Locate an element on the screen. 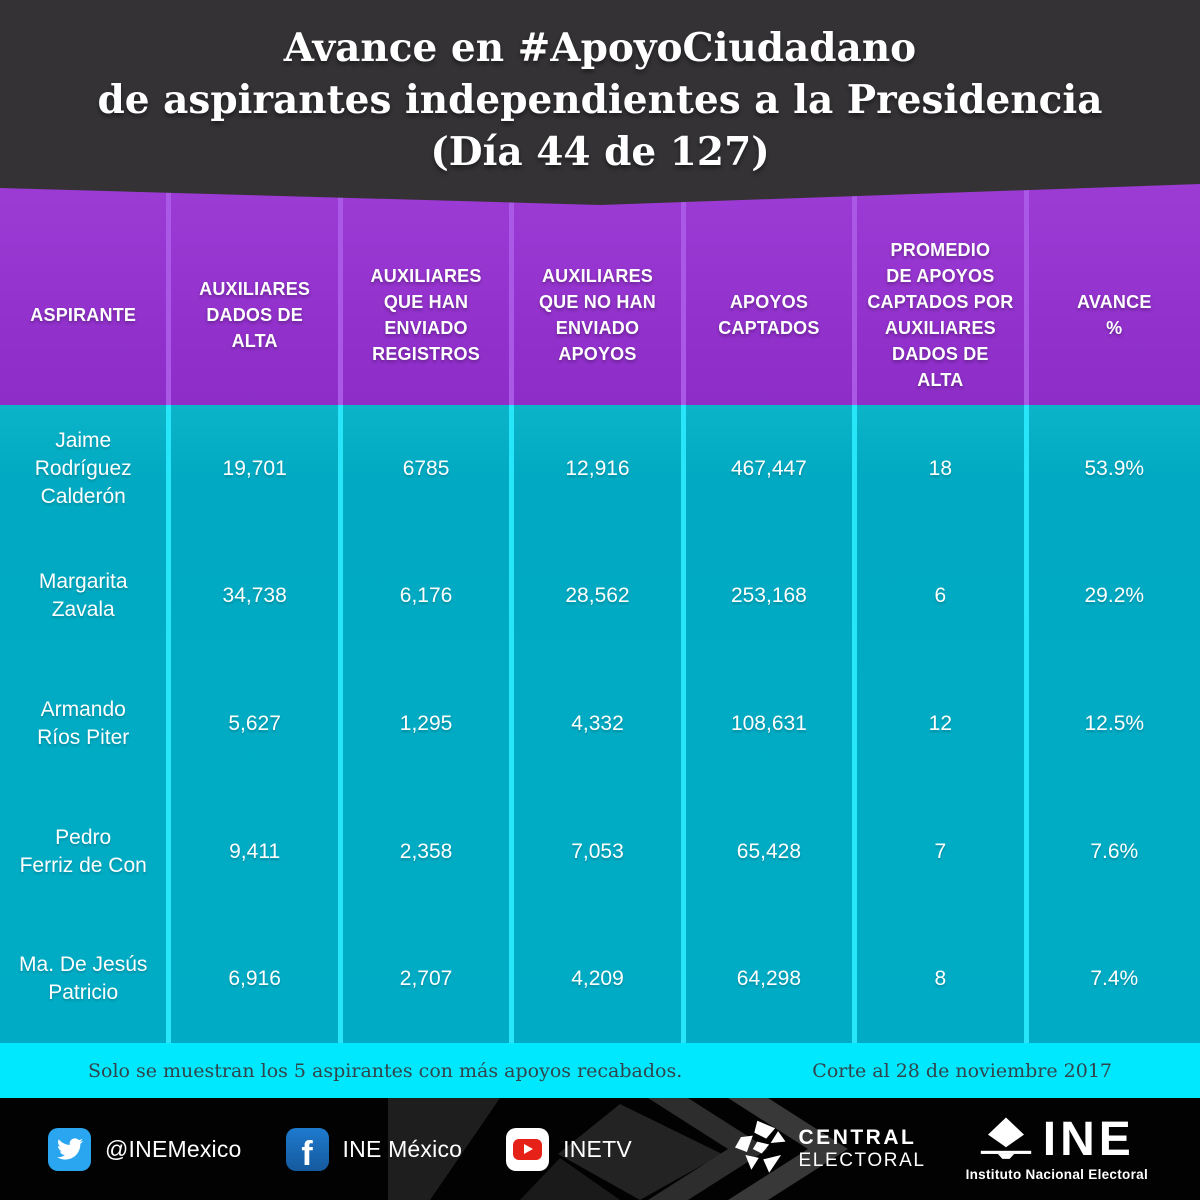 The height and width of the screenshot is (1200, 1200). column-header-label: AUXILIARES QUE HAN ENVIADO REGISTROS is located at coordinates (426, 315).